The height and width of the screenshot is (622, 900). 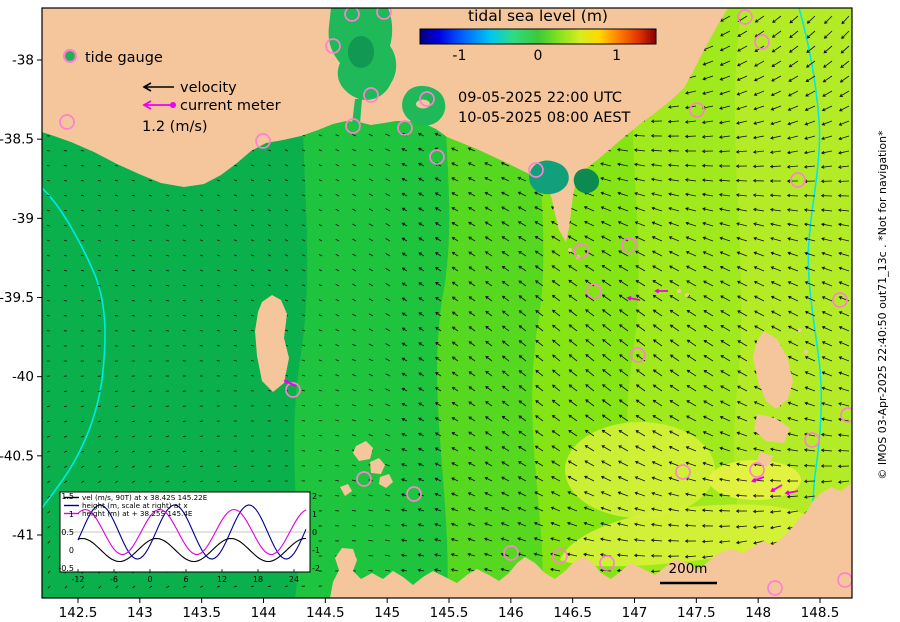 What do you see at coordinates (316, 568) in the screenshot?
I see `inset-right-tick-label: -2` at bounding box center [316, 568].